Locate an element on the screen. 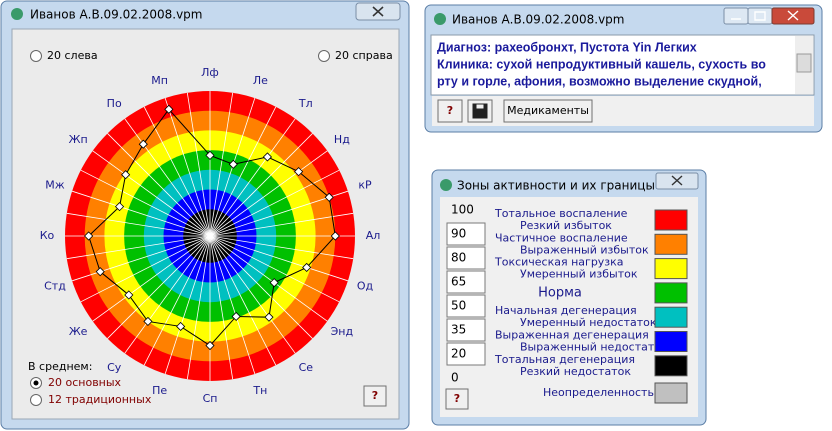  meridian-label: Нд is located at coordinates (342, 139).